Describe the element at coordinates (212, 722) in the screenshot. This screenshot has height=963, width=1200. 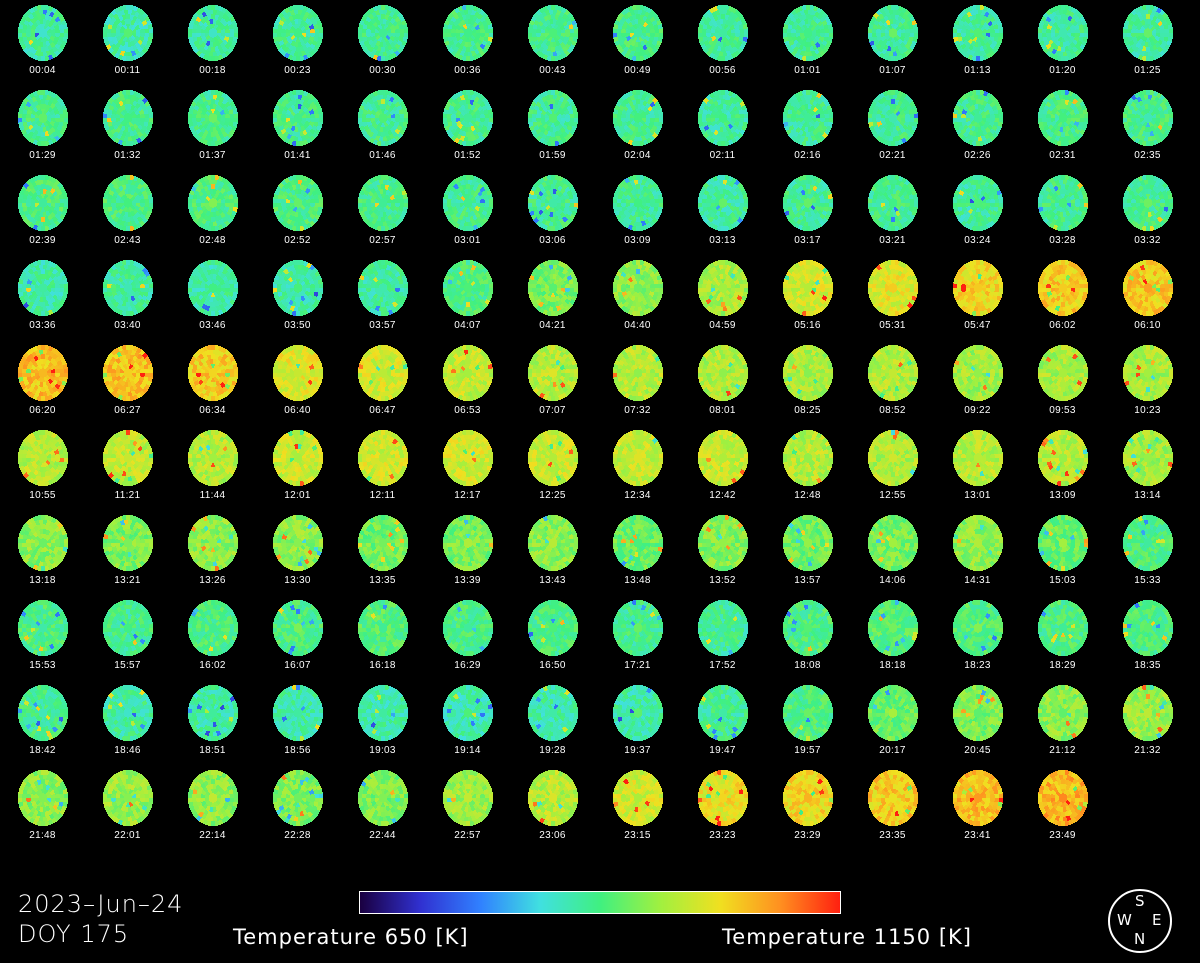
I see `polar-map-1851: 18:51` at that location.